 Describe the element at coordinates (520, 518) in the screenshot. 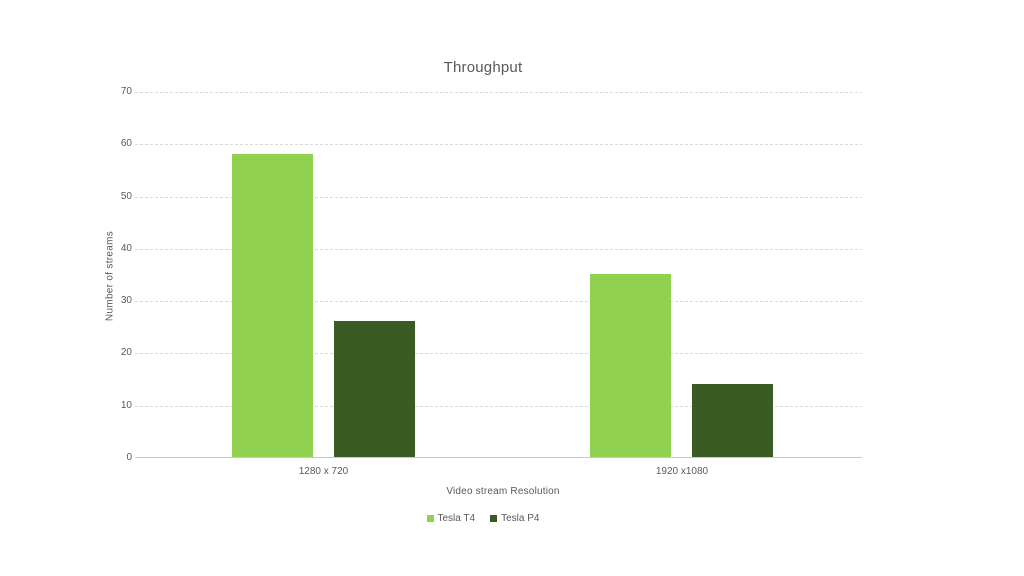

I see `legend-label-tesla-p4: Tesla P4` at that location.